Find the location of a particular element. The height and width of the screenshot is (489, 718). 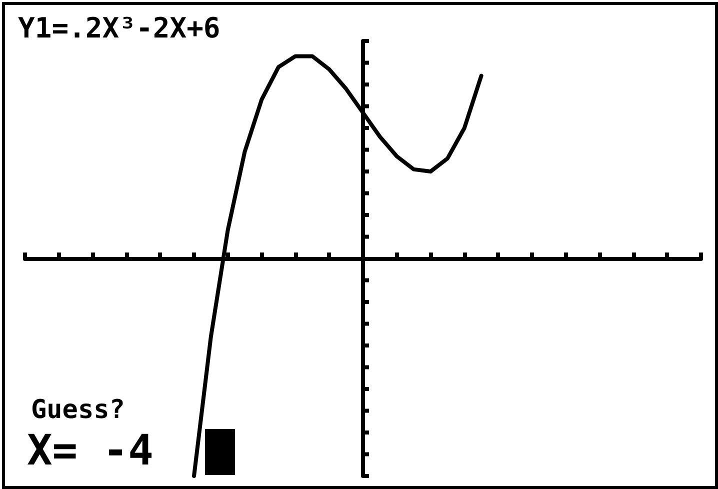

annotation: Guess? is located at coordinates (78, 410).